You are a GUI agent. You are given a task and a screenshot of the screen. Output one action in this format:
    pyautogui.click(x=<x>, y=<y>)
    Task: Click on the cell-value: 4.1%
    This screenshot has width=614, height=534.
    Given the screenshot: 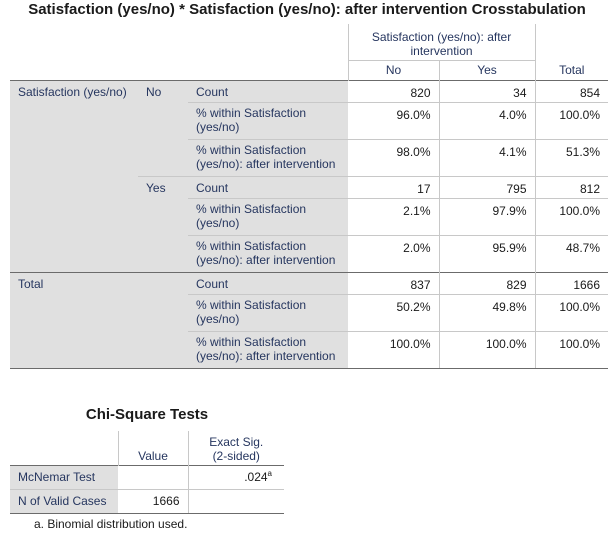 What is the action you would take?
    pyautogui.click(x=487, y=157)
    